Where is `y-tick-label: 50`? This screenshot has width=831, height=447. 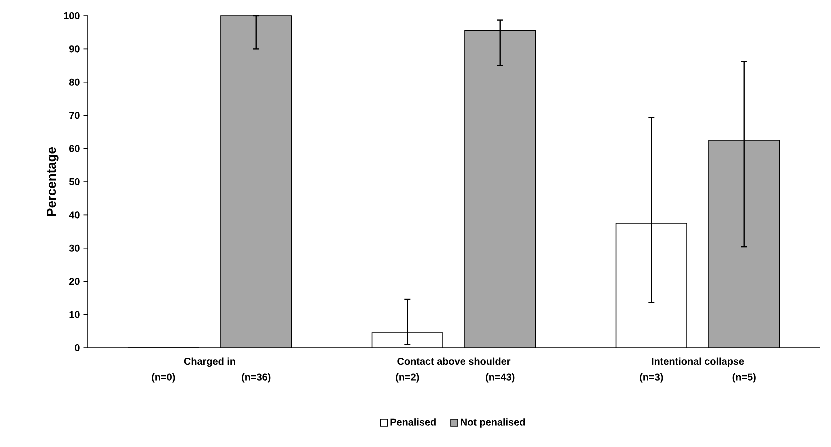 y-tick-label: 50 is located at coordinates (74, 182).